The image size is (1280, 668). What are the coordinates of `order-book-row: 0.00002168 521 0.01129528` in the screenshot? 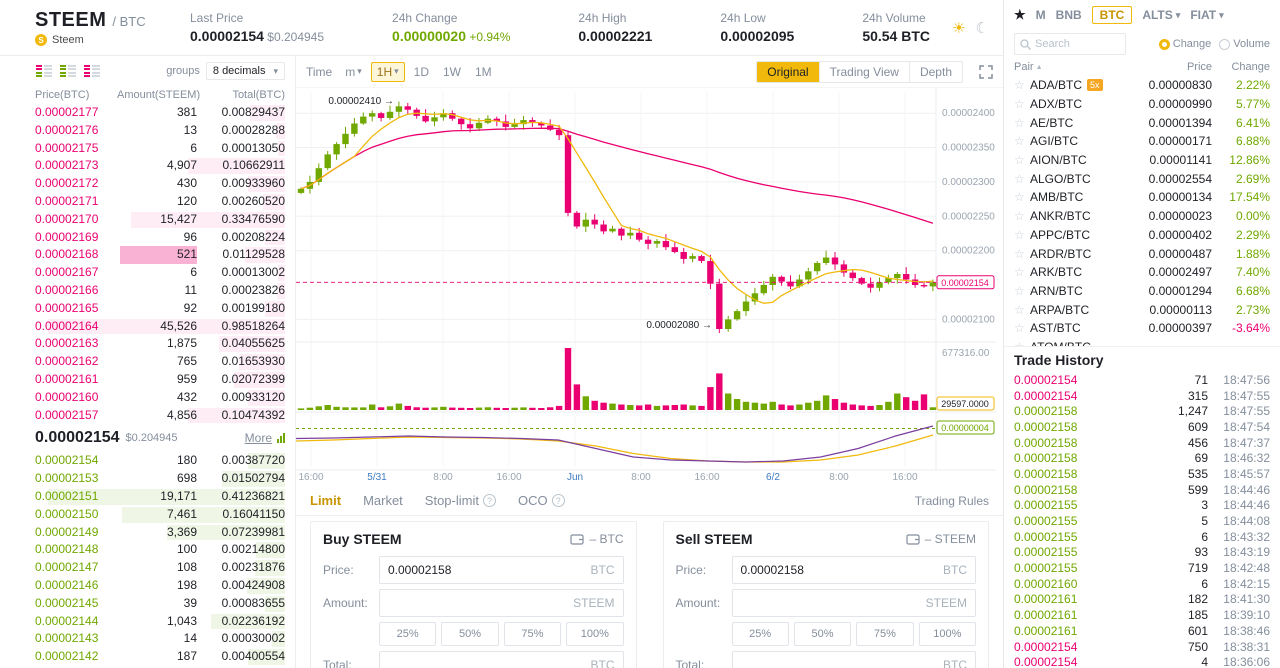 It's located at (160, 255).